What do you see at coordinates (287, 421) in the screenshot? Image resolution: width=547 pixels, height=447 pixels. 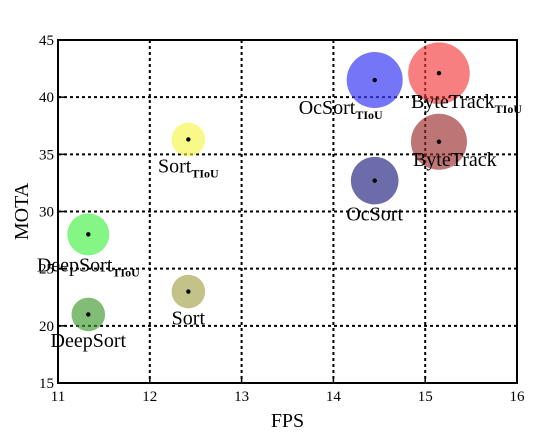 I see `x-axis-label: FPS` at bounding box center [287, 421].